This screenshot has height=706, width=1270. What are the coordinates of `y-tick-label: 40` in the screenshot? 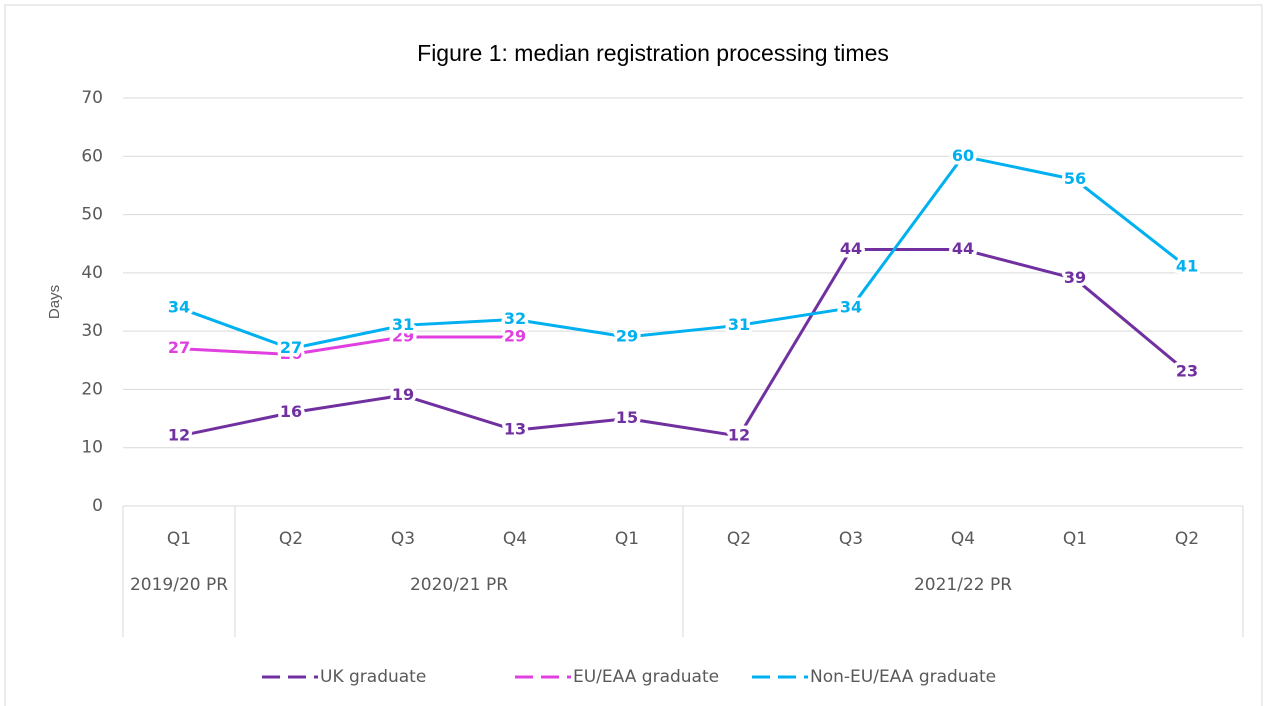 It's located at (92, 273).